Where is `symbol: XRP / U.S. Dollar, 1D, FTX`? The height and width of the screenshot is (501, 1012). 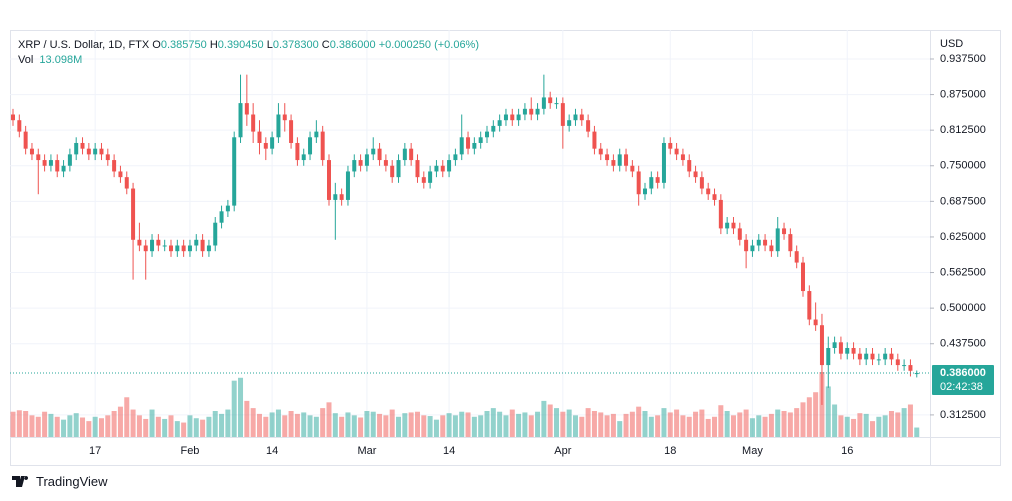 symbol: XRP / U.S. Dollar, 1D, FTX is located at coordinates (84, 45).